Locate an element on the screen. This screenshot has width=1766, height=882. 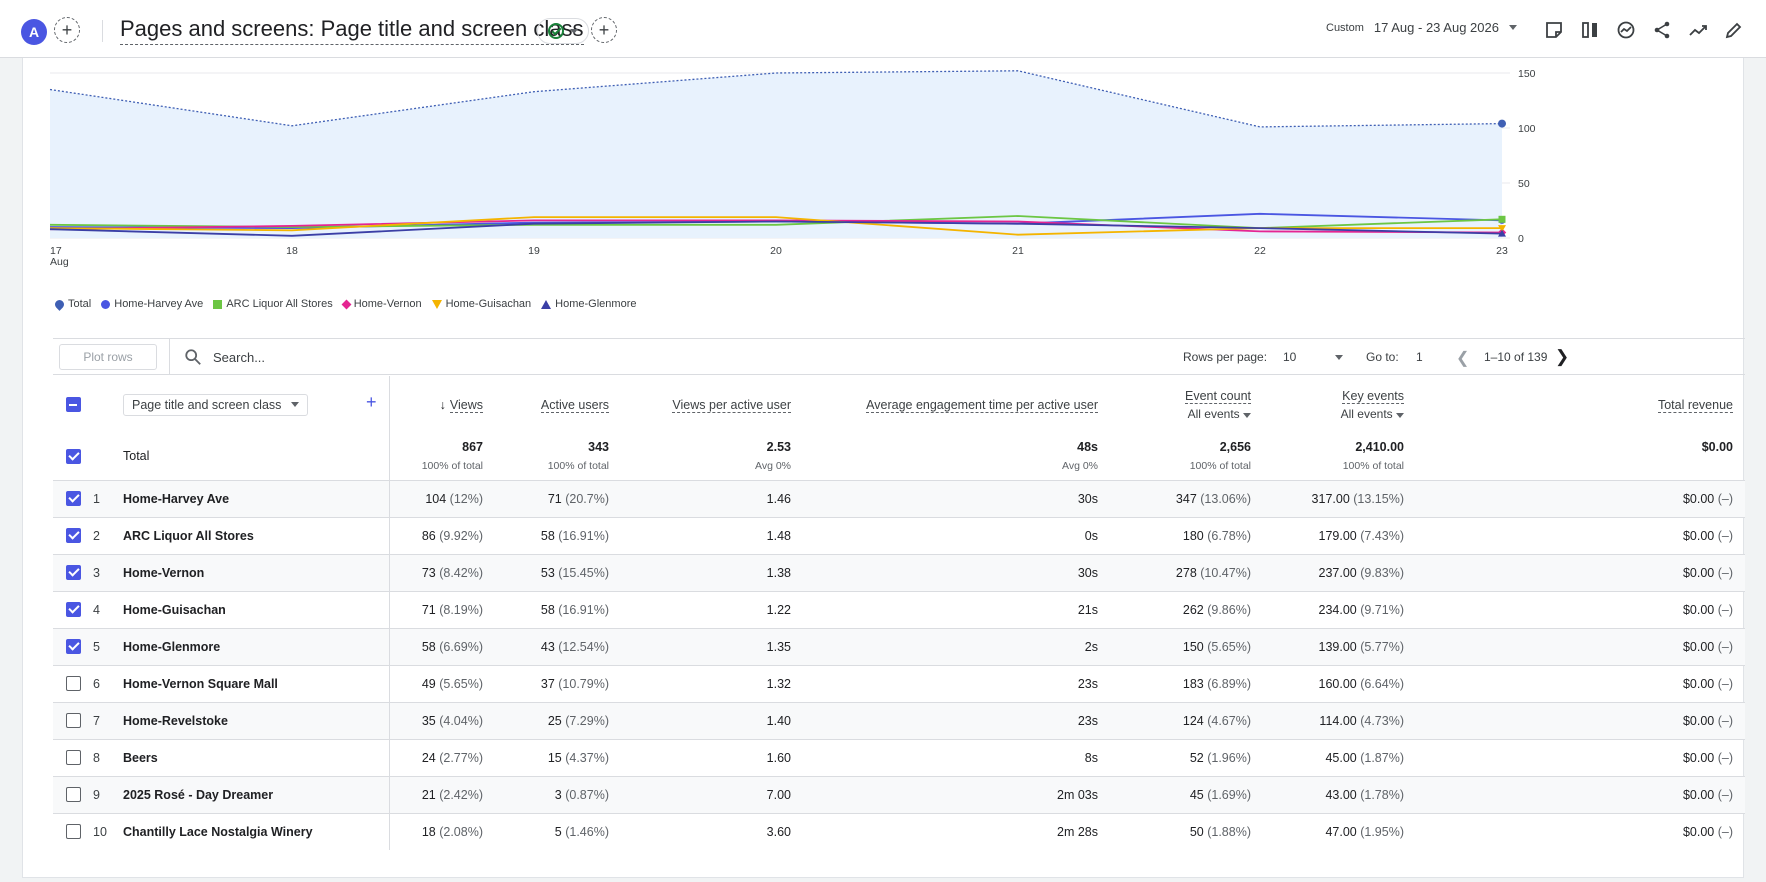
legend-item: ARC Liquor All Stores is located at coordinates (273, 304).